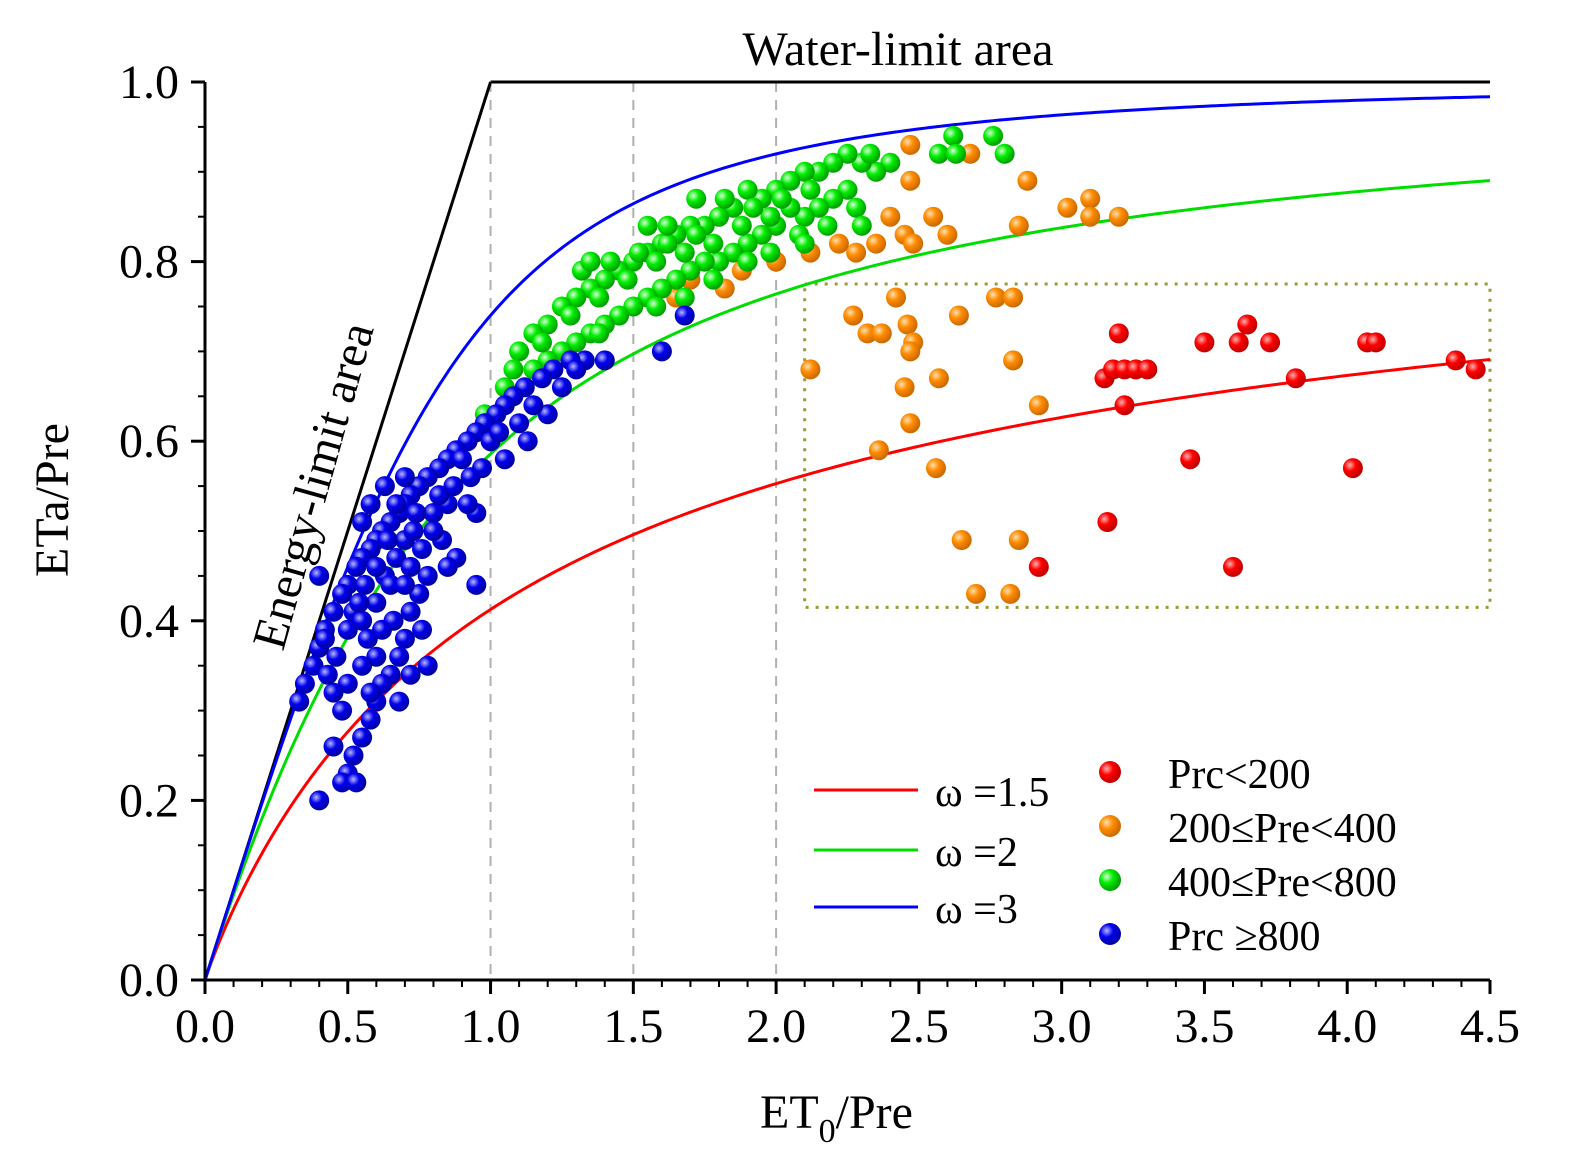 The height and width of the screenshot is (1164, 1576). What do you see at coordinates (52, 500) in the screenshot?
I see `y-axis-label: ETa/Pre` at bounding box center [52, 500].